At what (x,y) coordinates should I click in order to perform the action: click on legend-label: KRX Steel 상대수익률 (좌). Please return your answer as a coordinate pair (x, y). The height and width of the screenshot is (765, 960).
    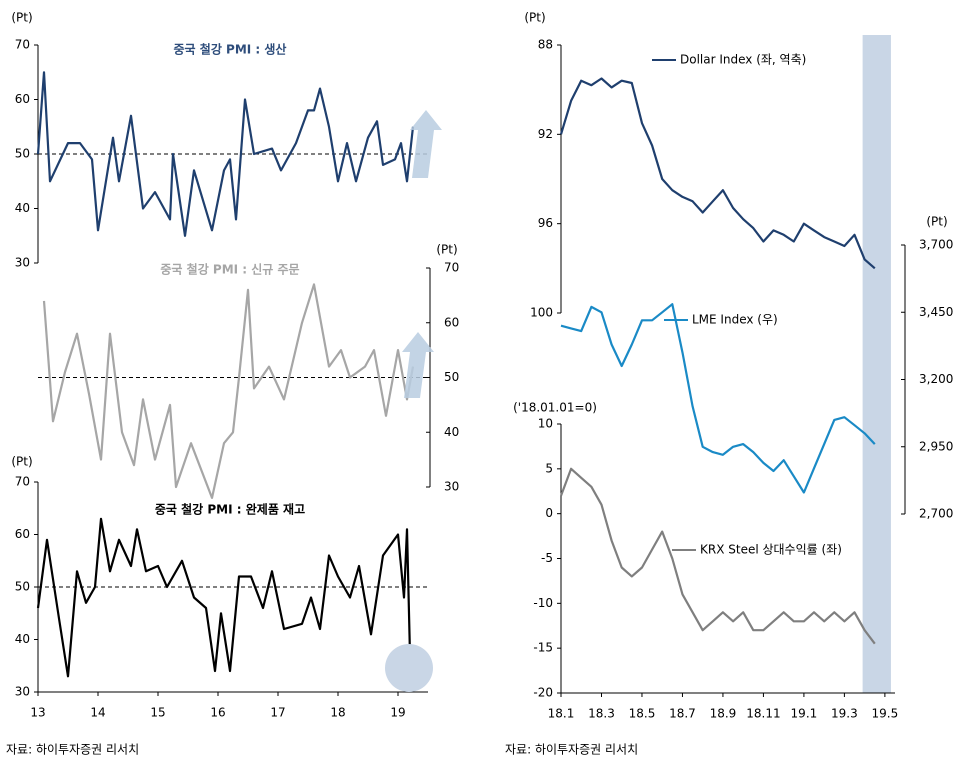
    Looking at the image, I should click on (771, 550).